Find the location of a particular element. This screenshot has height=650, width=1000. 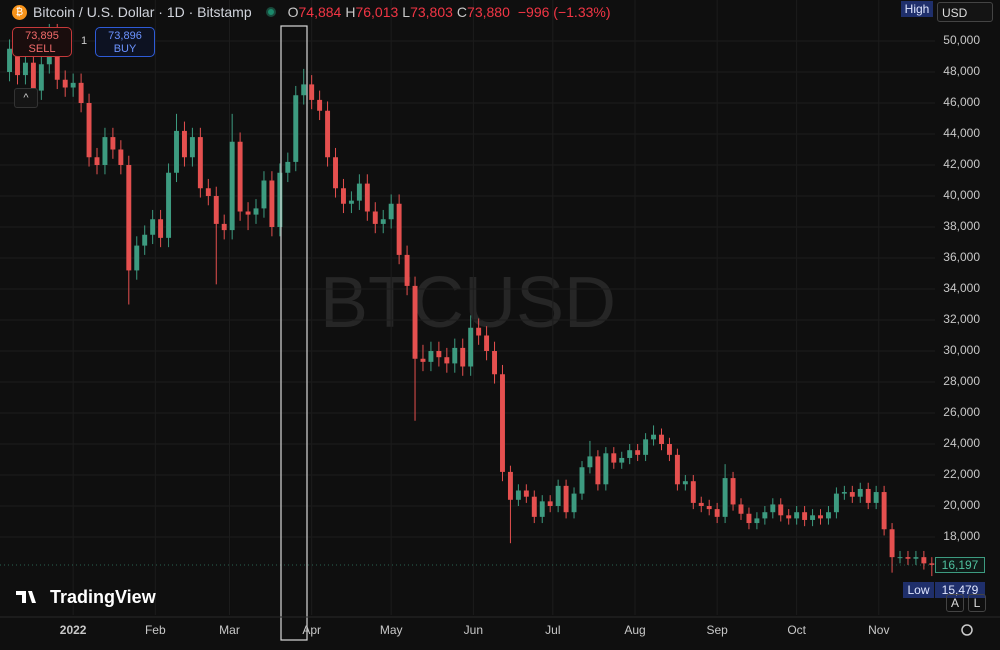

y-tick-label: 28,000 is located at coordinates (961, 381).